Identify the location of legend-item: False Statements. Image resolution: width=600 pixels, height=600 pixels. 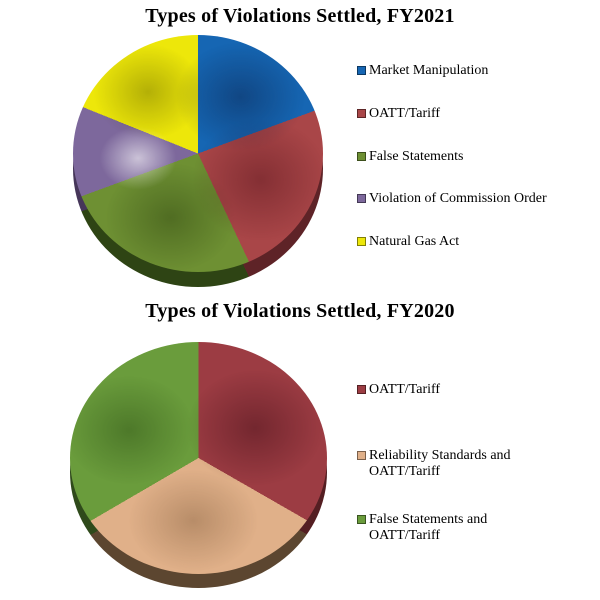
(410, 157).